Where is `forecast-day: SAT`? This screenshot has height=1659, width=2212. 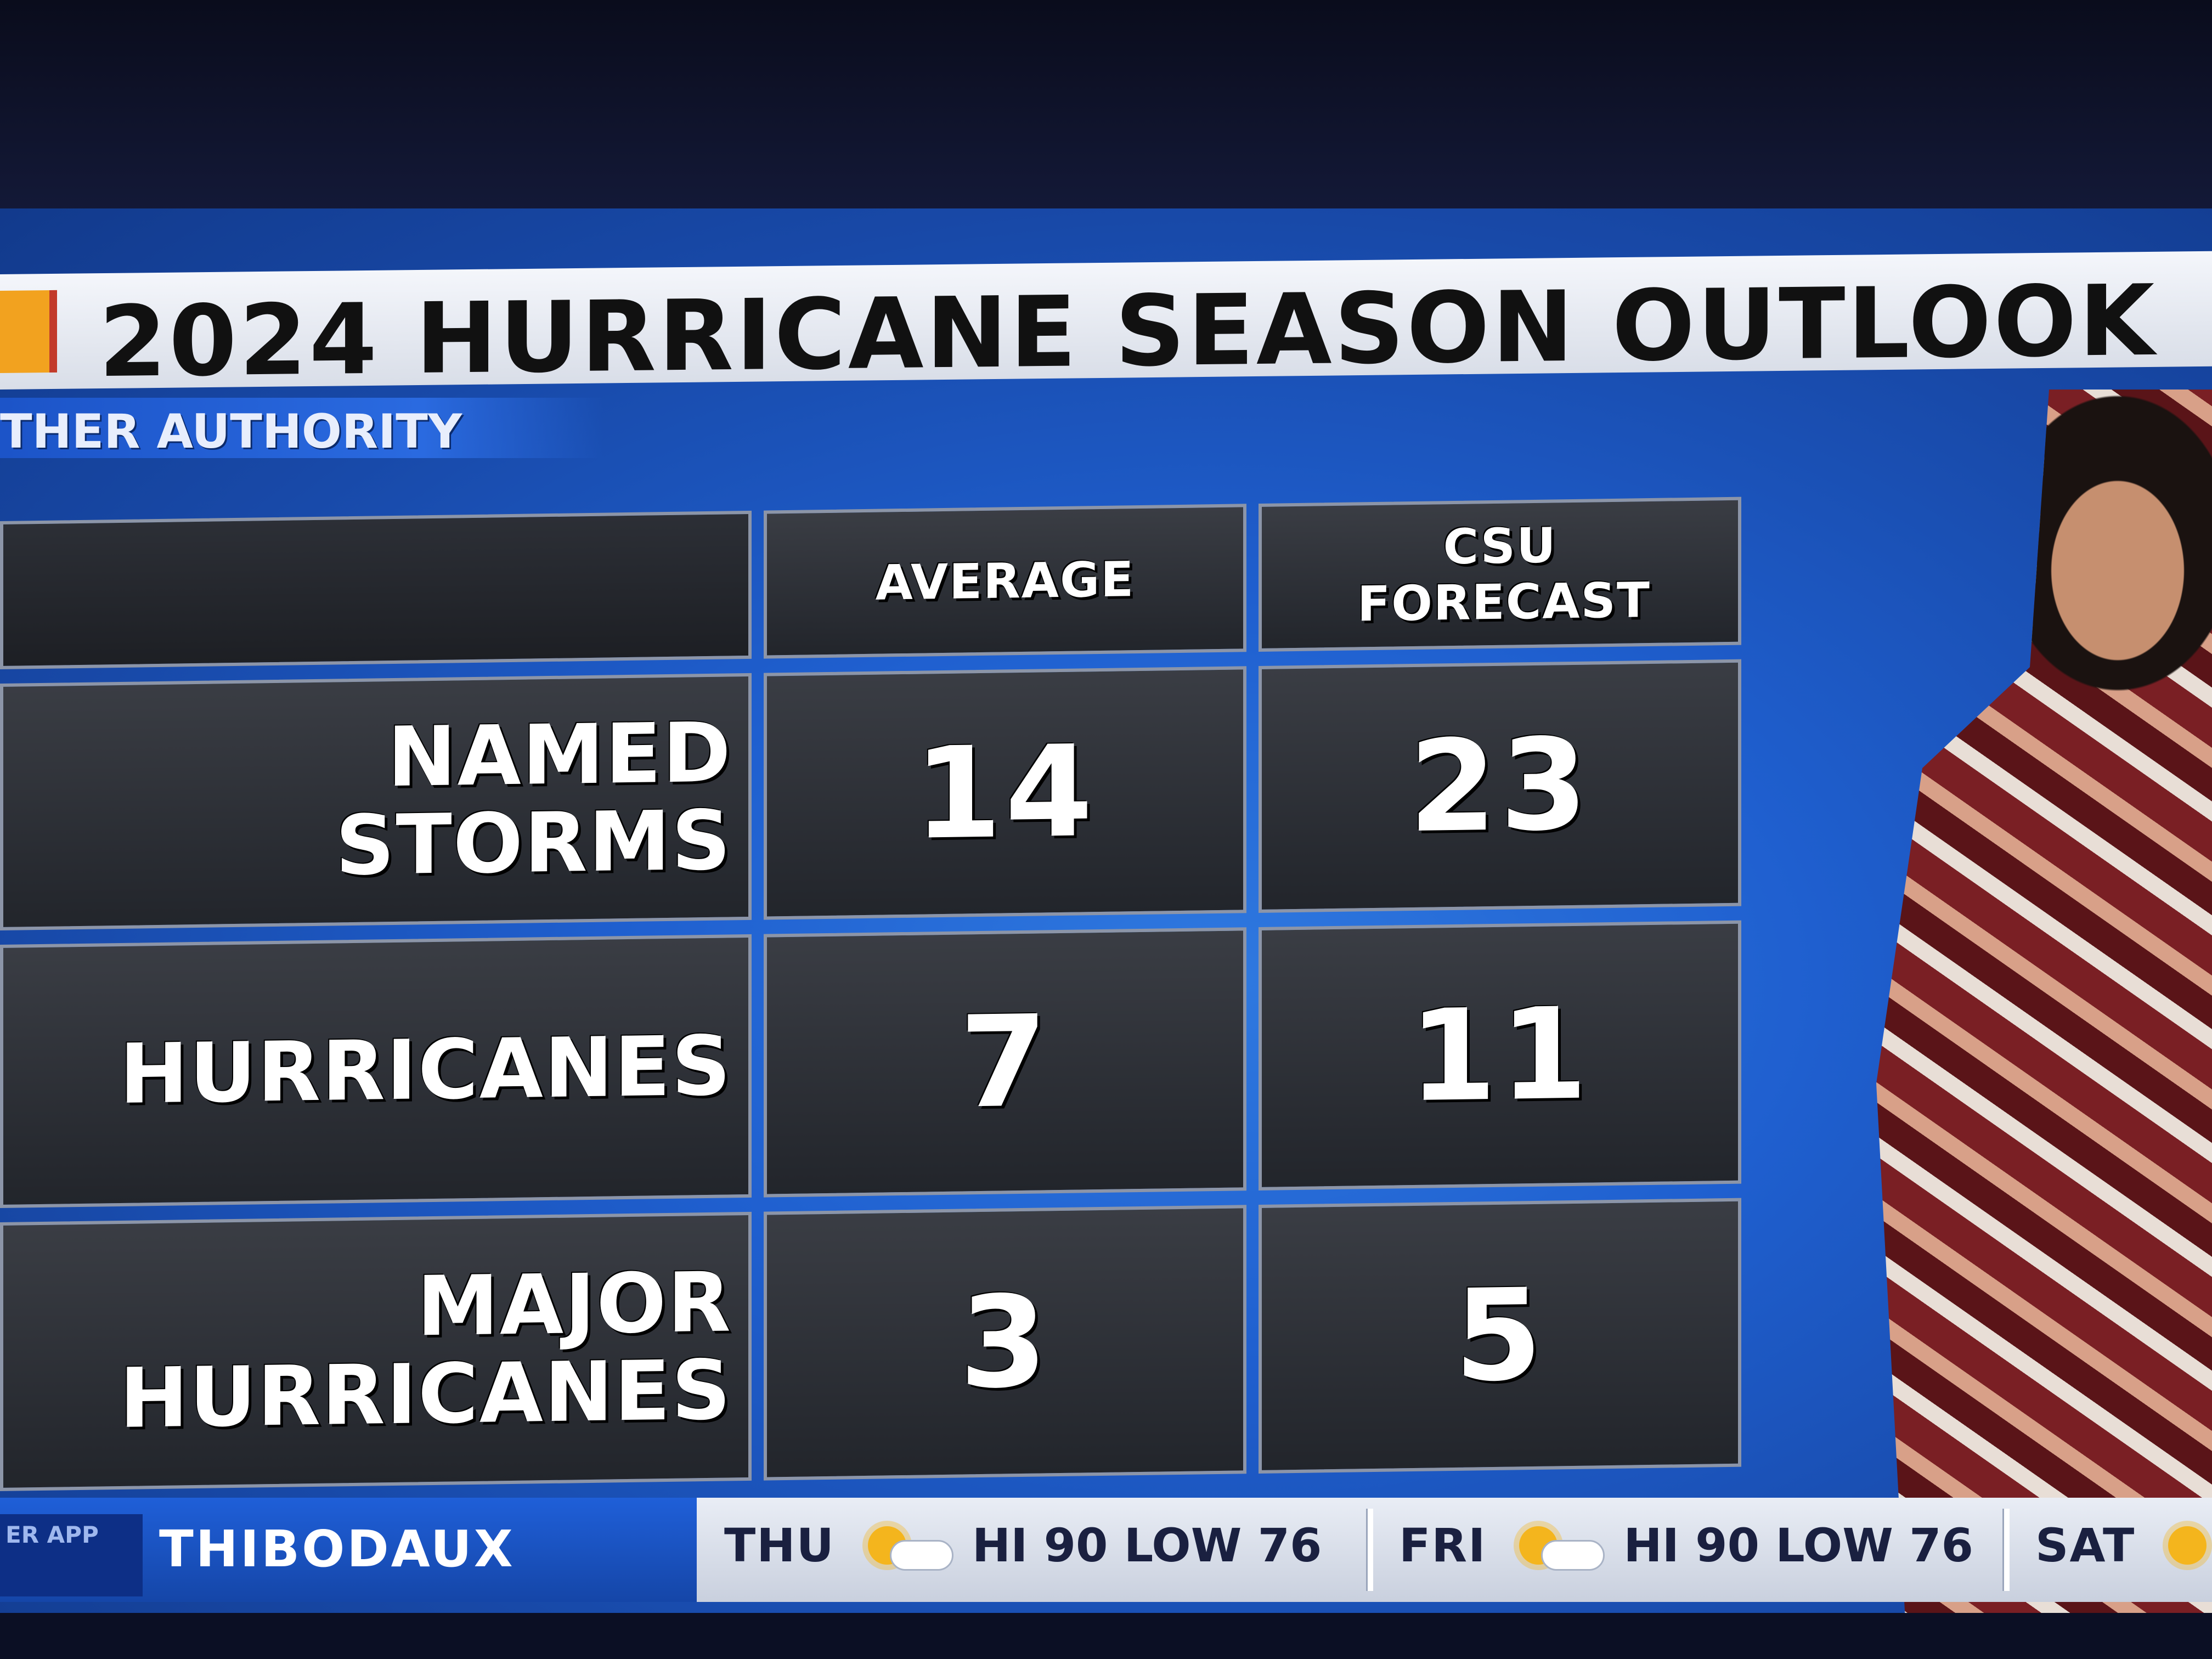
forecast-day: SAT is located at coordinates (2085, 1545).